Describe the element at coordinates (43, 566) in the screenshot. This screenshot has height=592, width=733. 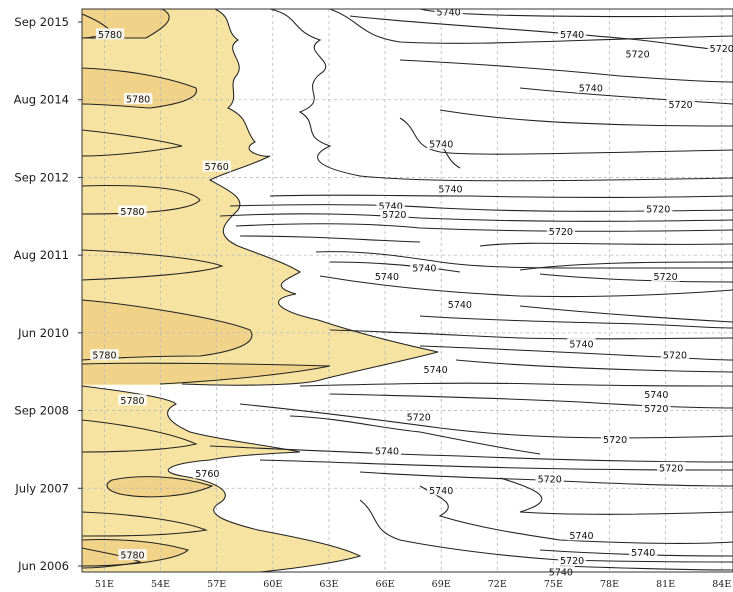
I see `y-tick-label: Jun 2006` at that location.